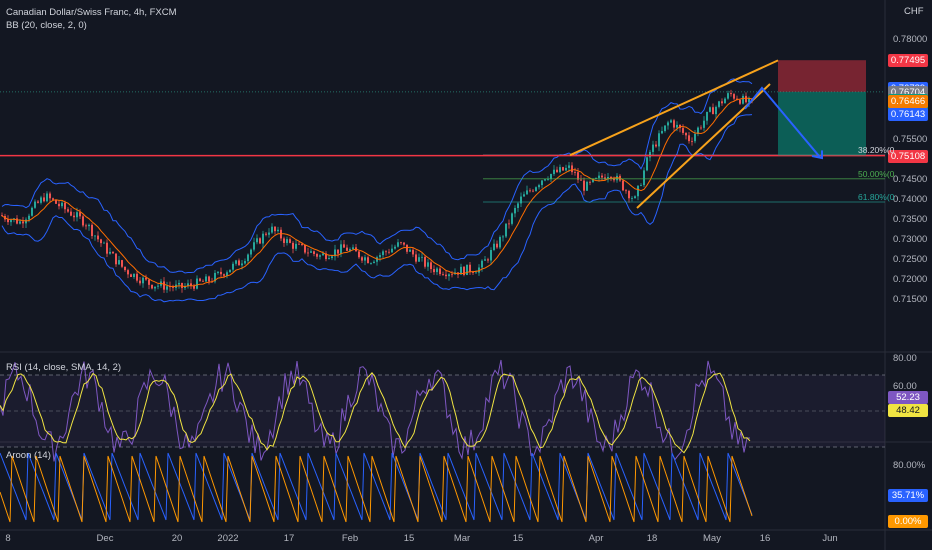 The width and height of the screenshot is (932, 550). What do you see at coordinates (908, 115) in the screenshot?
I see `price-label: 0.76143` at bounding box center [908, 115].